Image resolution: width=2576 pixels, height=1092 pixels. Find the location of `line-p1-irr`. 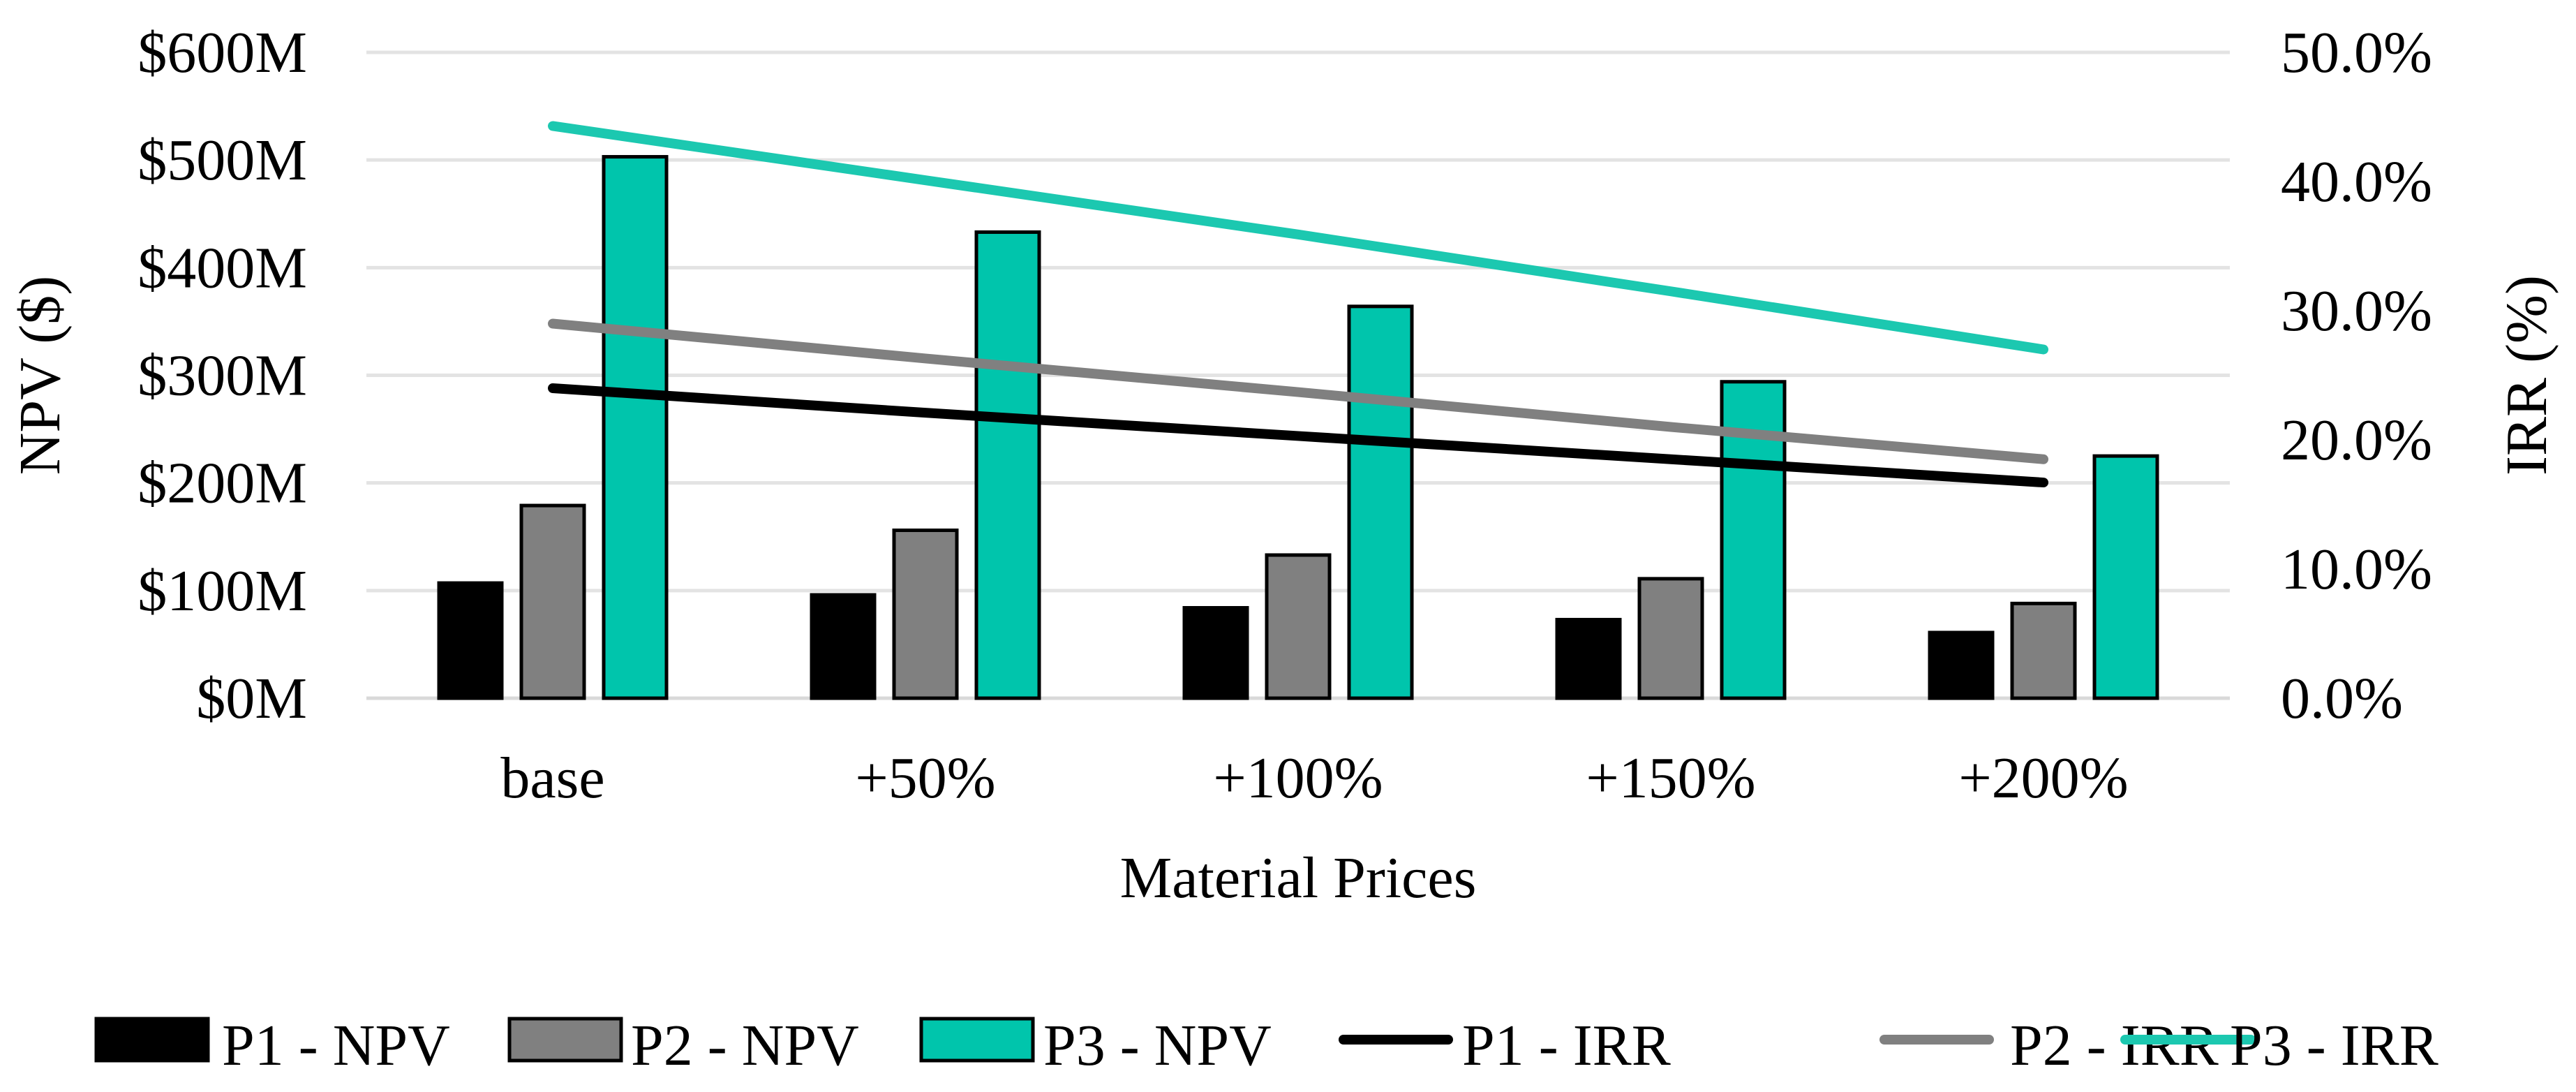

line-p1-irr is located at coordinates (1298, 436).